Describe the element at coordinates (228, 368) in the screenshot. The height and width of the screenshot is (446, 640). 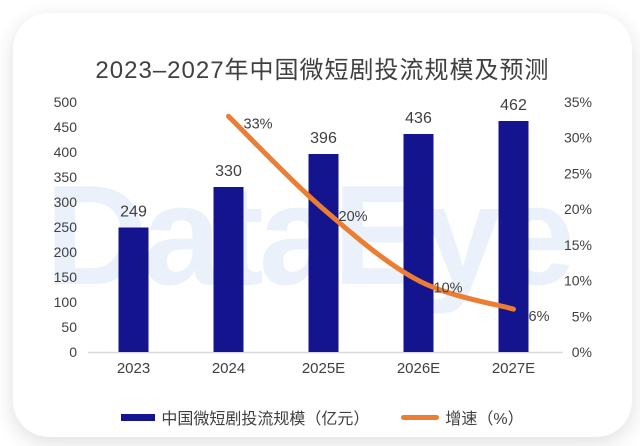
I see `x-axis-category-label: 2024` at that location.